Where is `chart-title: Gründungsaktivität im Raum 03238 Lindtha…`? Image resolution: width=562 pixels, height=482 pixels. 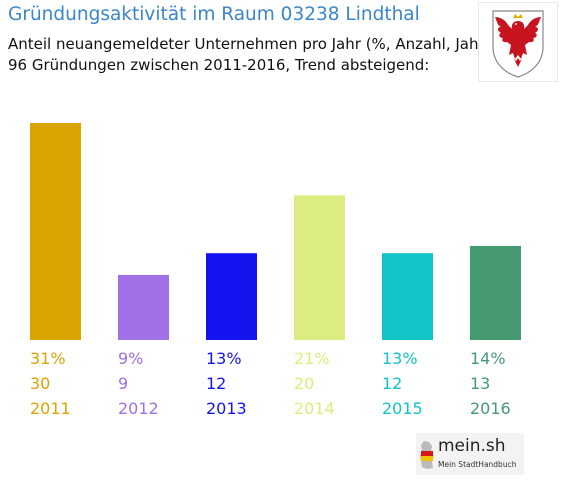
chart-title: Gründungsaktivität im Raum 03238 Lindtha… is located at coordinates (214, 14).